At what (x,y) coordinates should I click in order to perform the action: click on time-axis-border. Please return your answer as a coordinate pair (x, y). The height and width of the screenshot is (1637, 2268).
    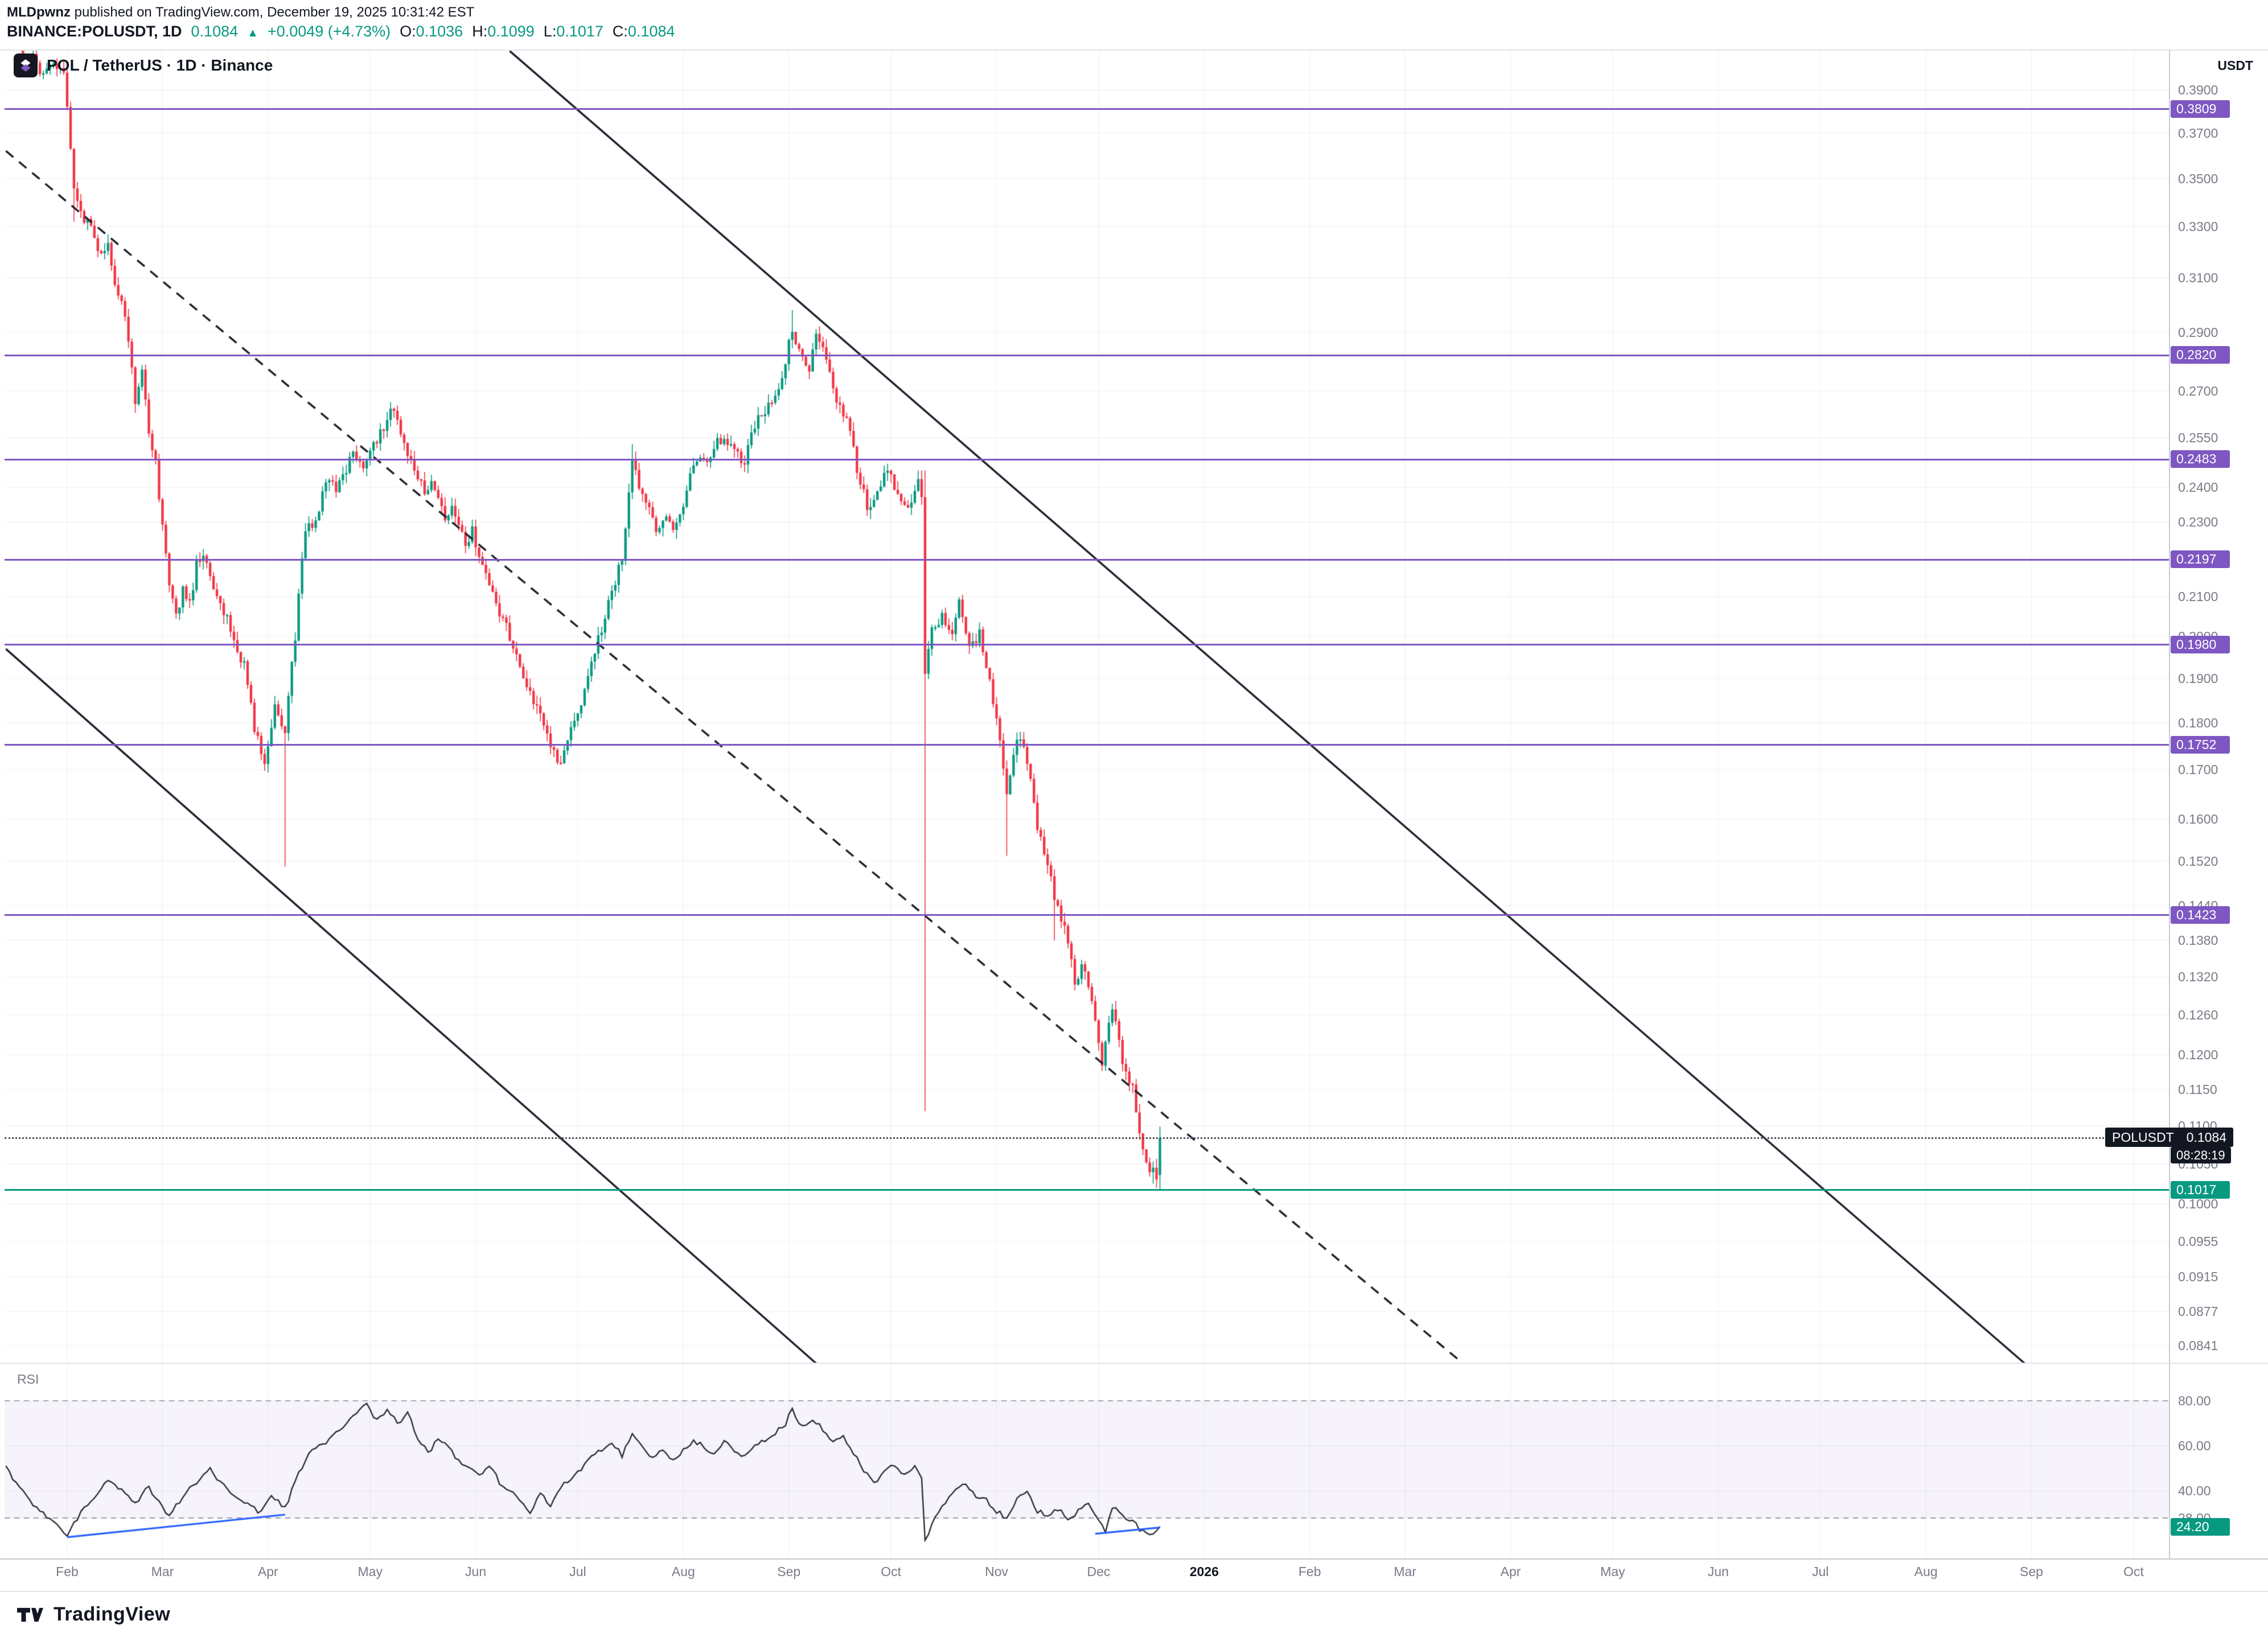
    Looking at the image, I should click on (1134, 1559).